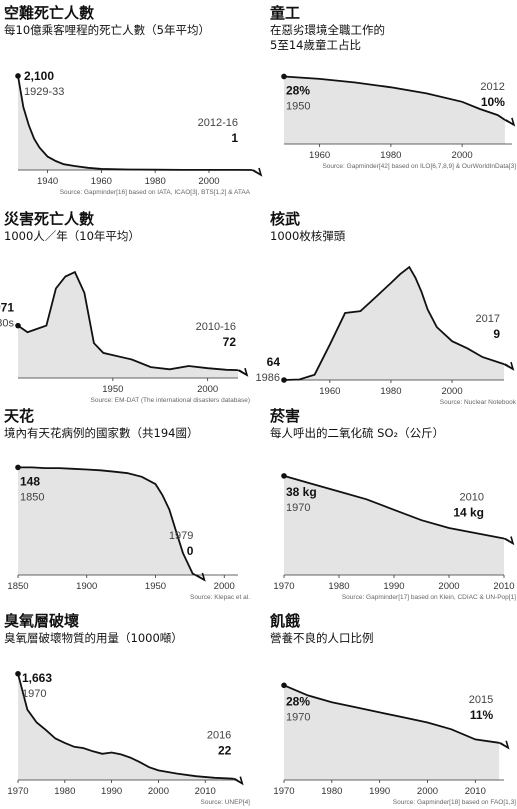 Image resolution: width=517 pixels, height=809 pixels. I want to click on end-year-label: 2017, so click(488, 319).